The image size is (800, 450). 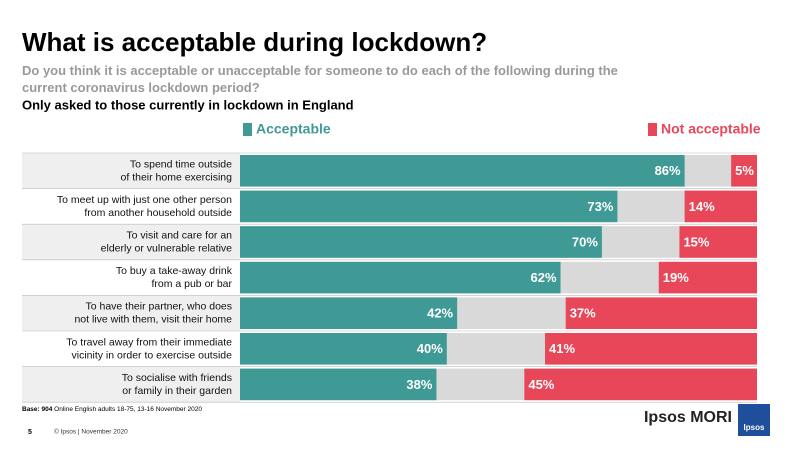 I want to click on value-label: 5%, so click(x=744, y=170).